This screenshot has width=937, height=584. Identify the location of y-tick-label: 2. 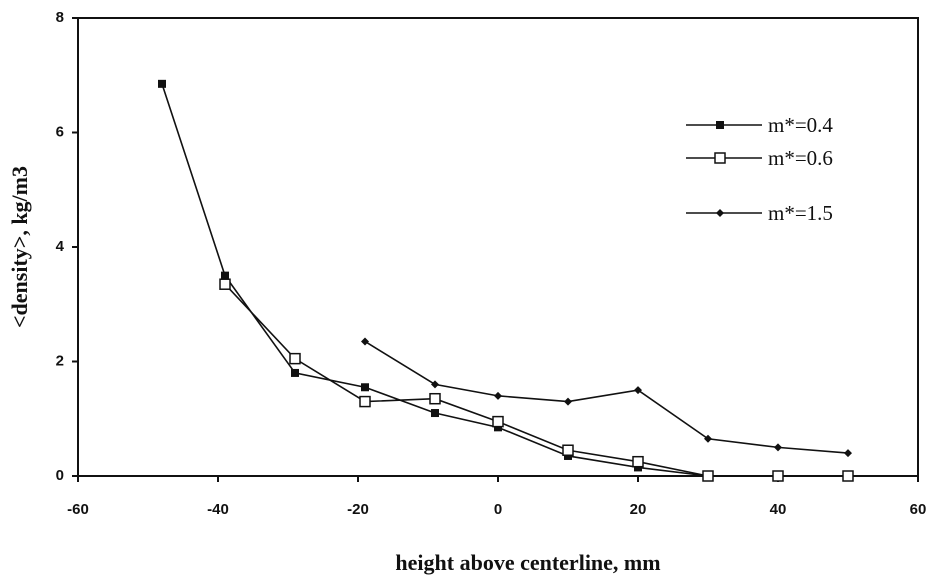
(60, 360).